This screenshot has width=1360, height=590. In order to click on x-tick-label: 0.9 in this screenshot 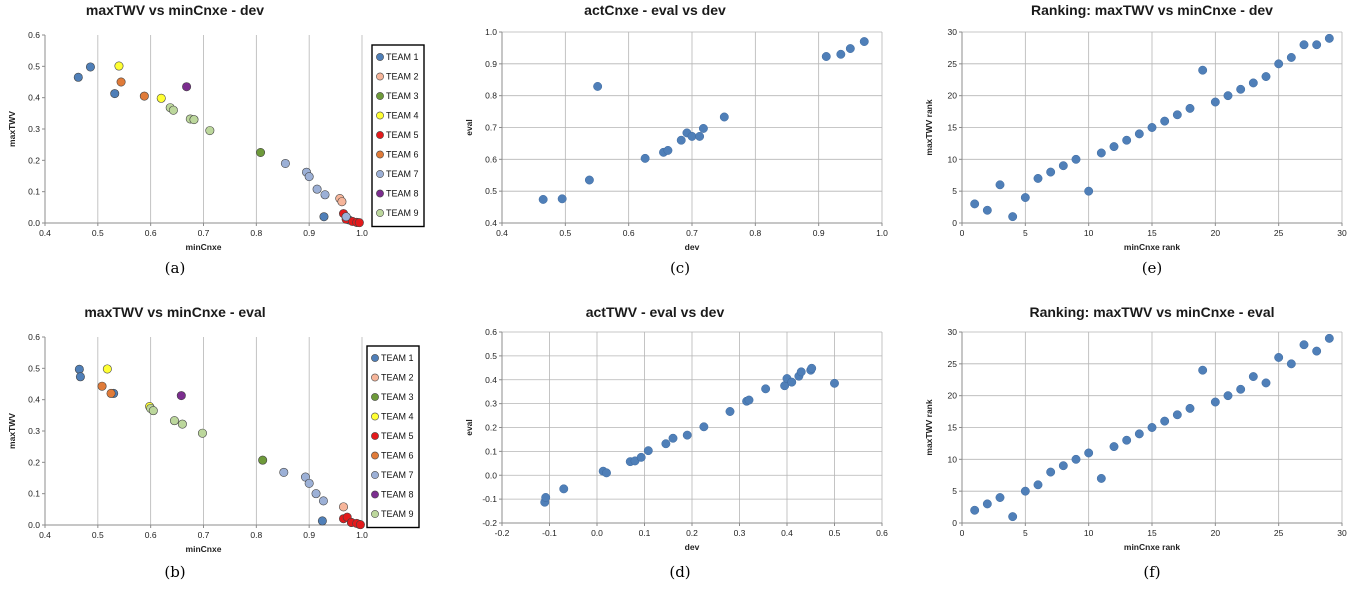, I will do `click(309, 535)`.